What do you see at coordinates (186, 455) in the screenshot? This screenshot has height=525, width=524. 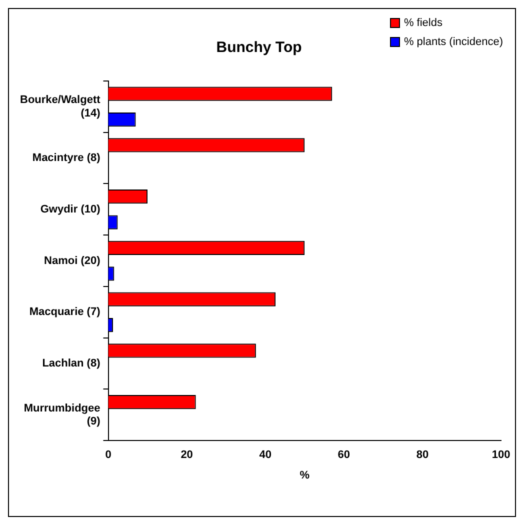 I see `x-tick-label: 20` at bounding box center [186, 455].